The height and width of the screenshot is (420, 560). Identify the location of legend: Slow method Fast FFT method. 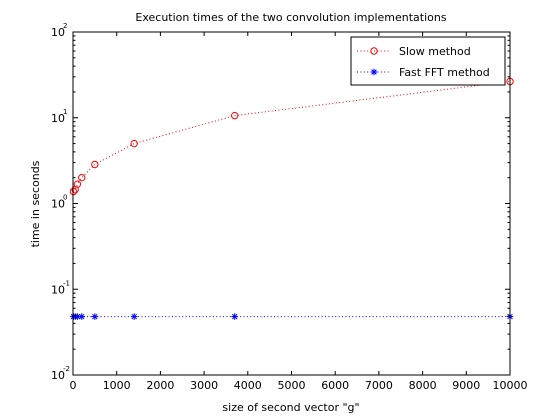
(428, 61).